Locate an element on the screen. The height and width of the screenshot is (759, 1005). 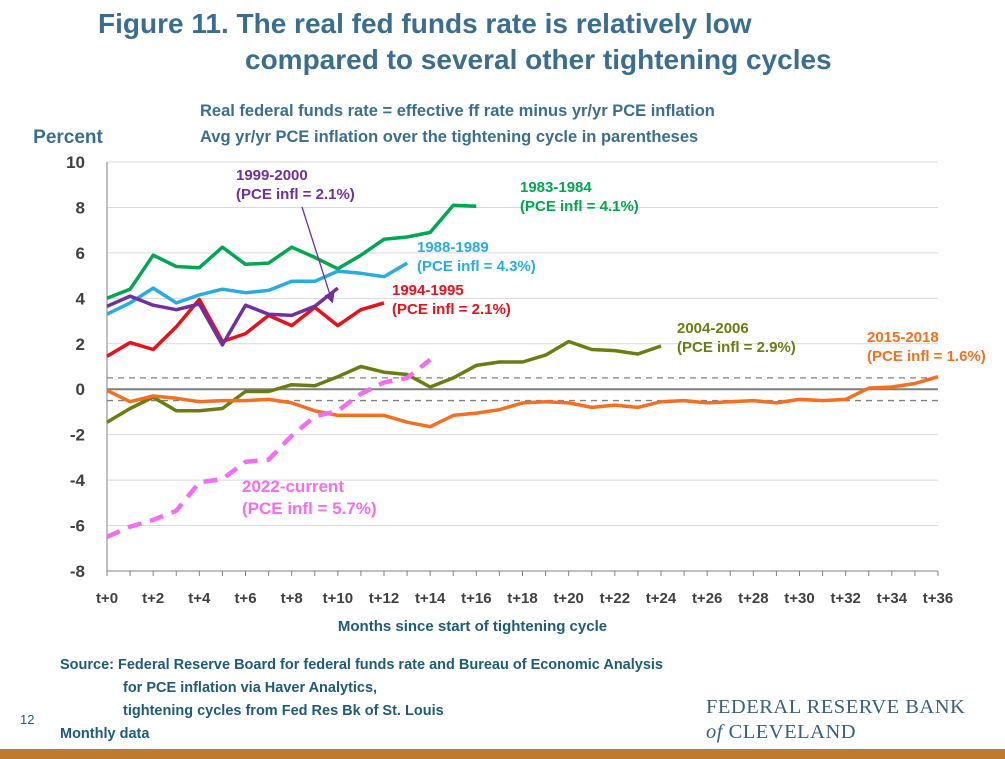
x-axis-title: Months since start of tightening cycle is located at coordinates (472, 626).